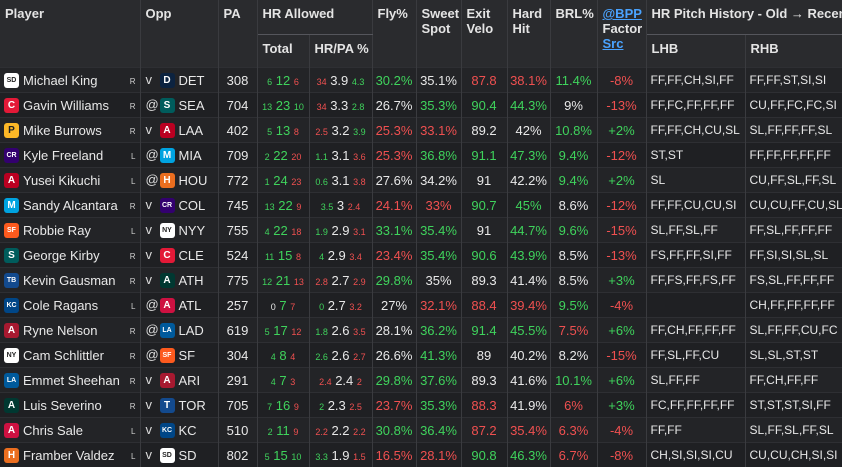 Image resolution: width=842 pixels, height=467 pixels. I want to click on exit-velo: 90.7, so click(484, 205).